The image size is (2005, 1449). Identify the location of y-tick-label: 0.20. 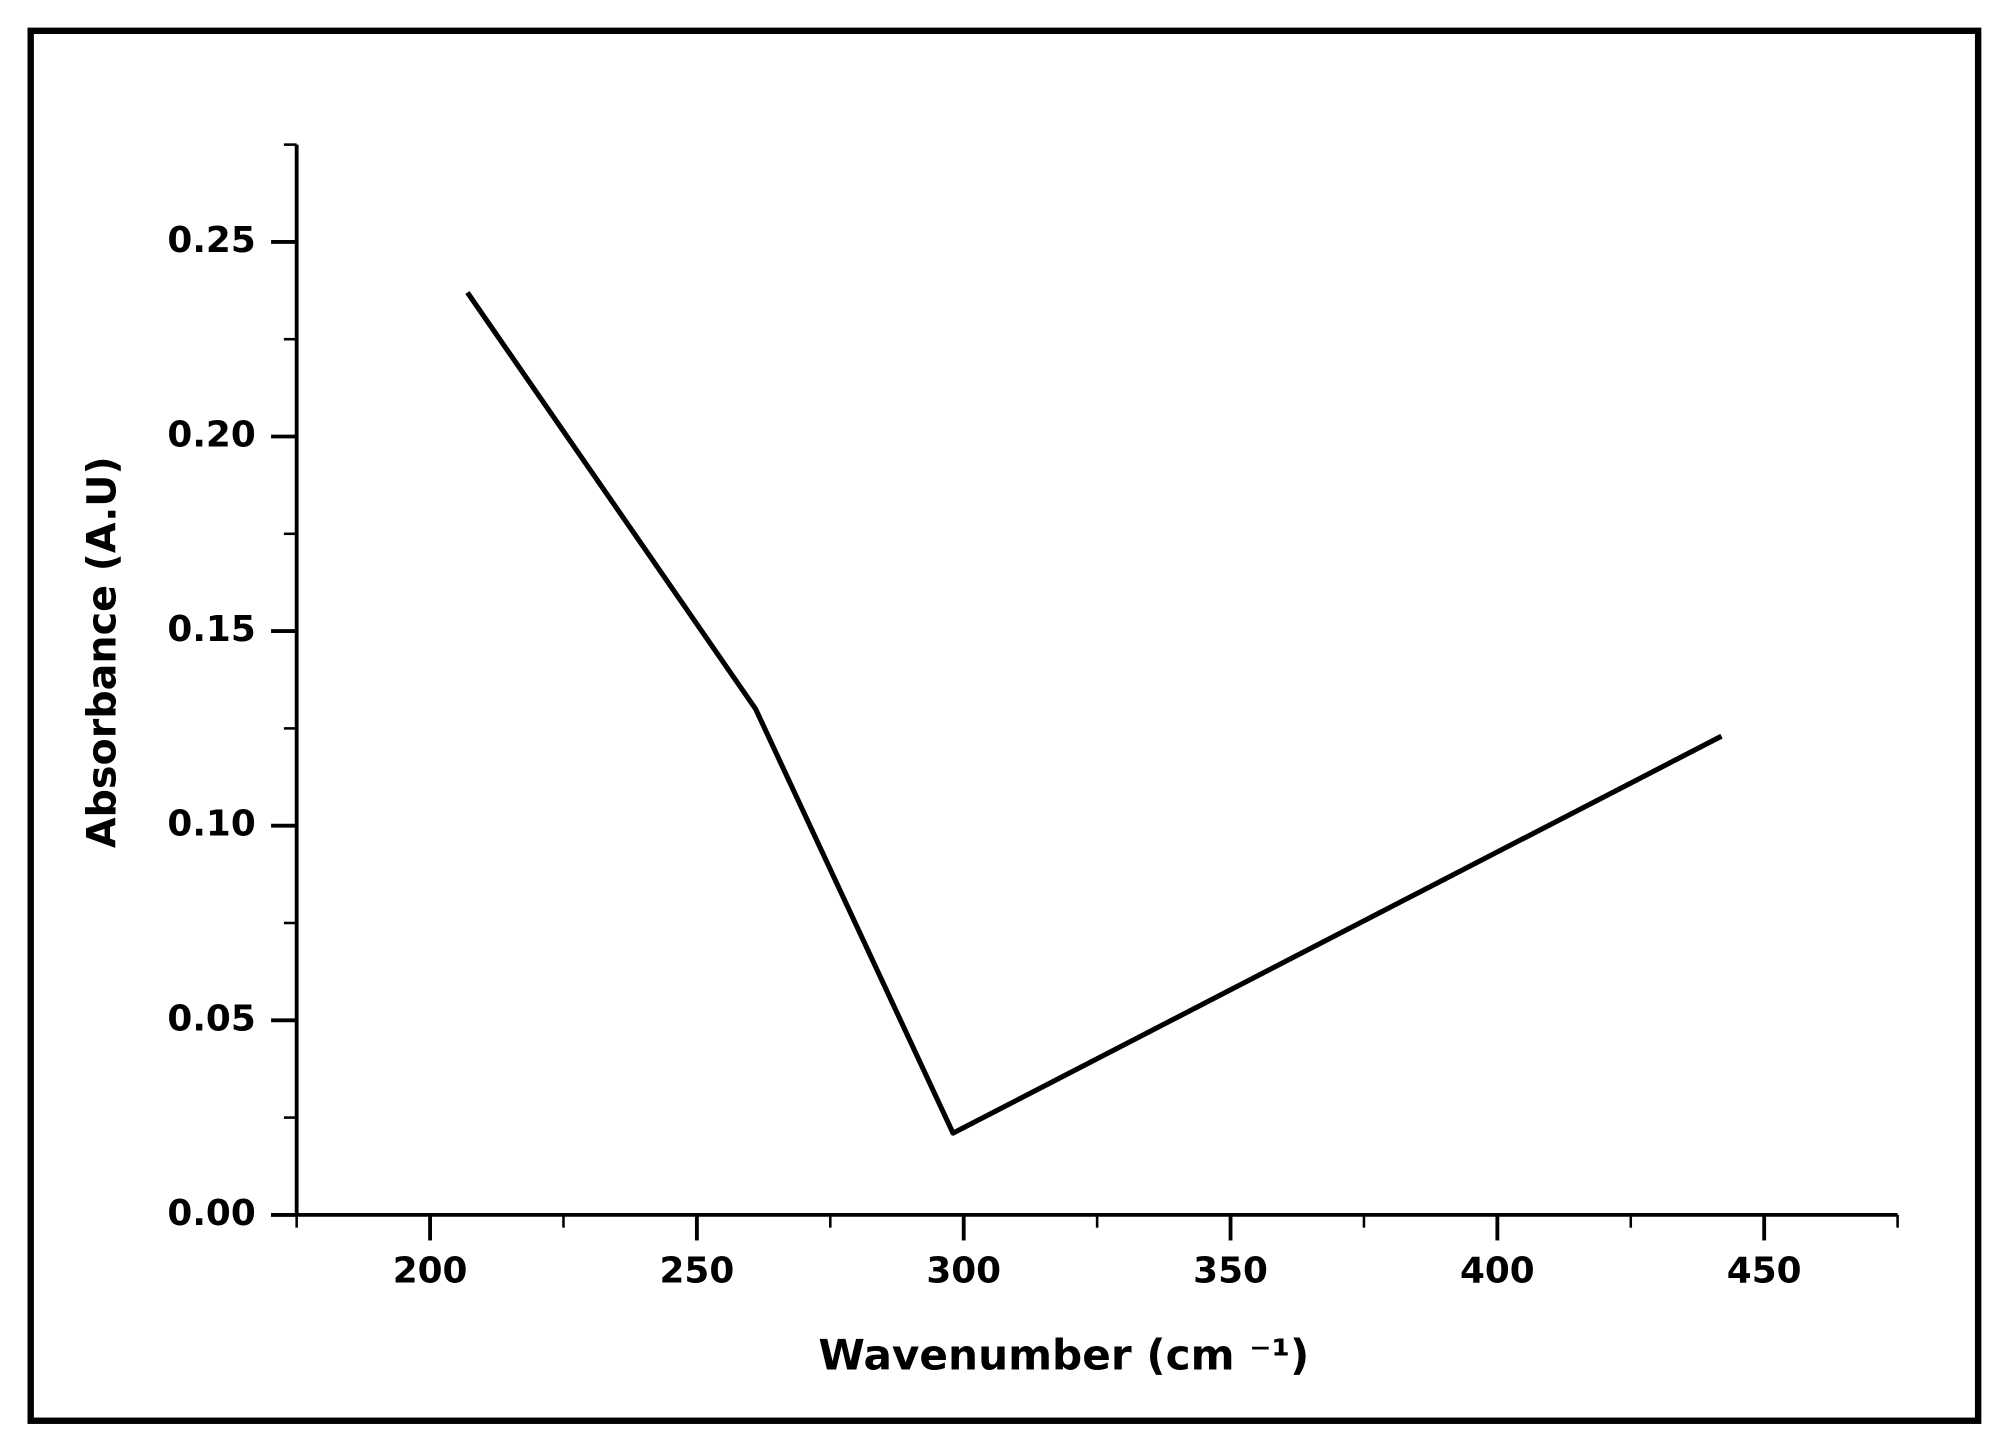
(211, 435).